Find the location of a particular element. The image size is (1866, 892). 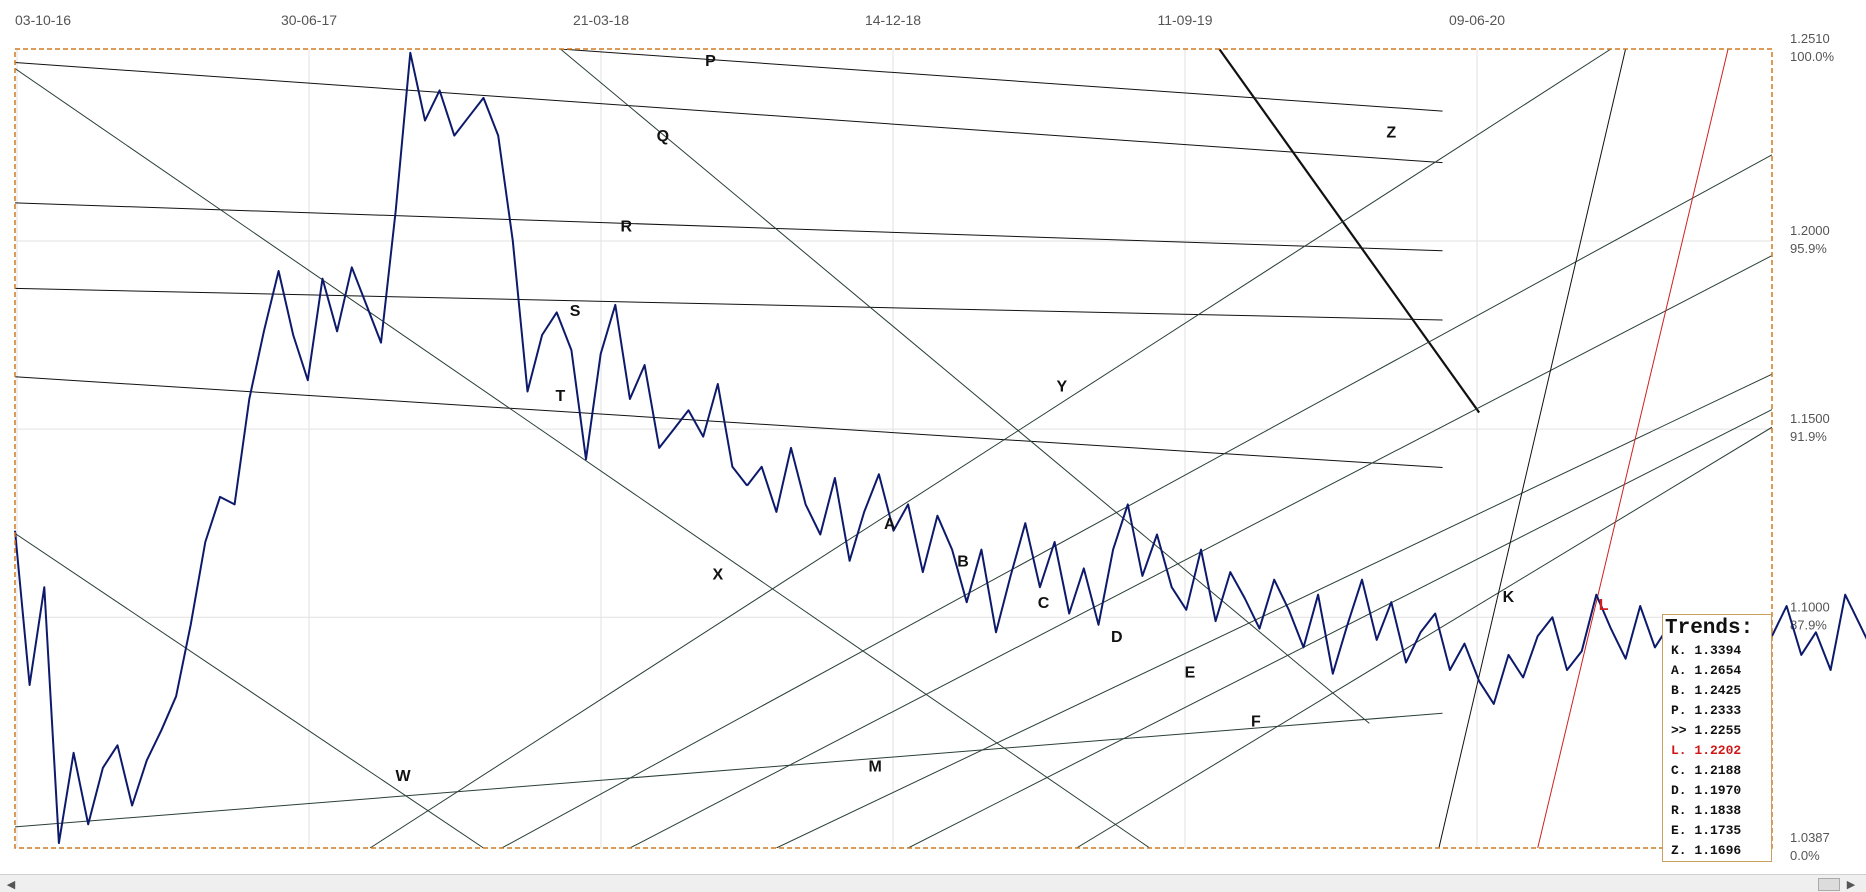

trendline-m is located at coordinates (729, 770).